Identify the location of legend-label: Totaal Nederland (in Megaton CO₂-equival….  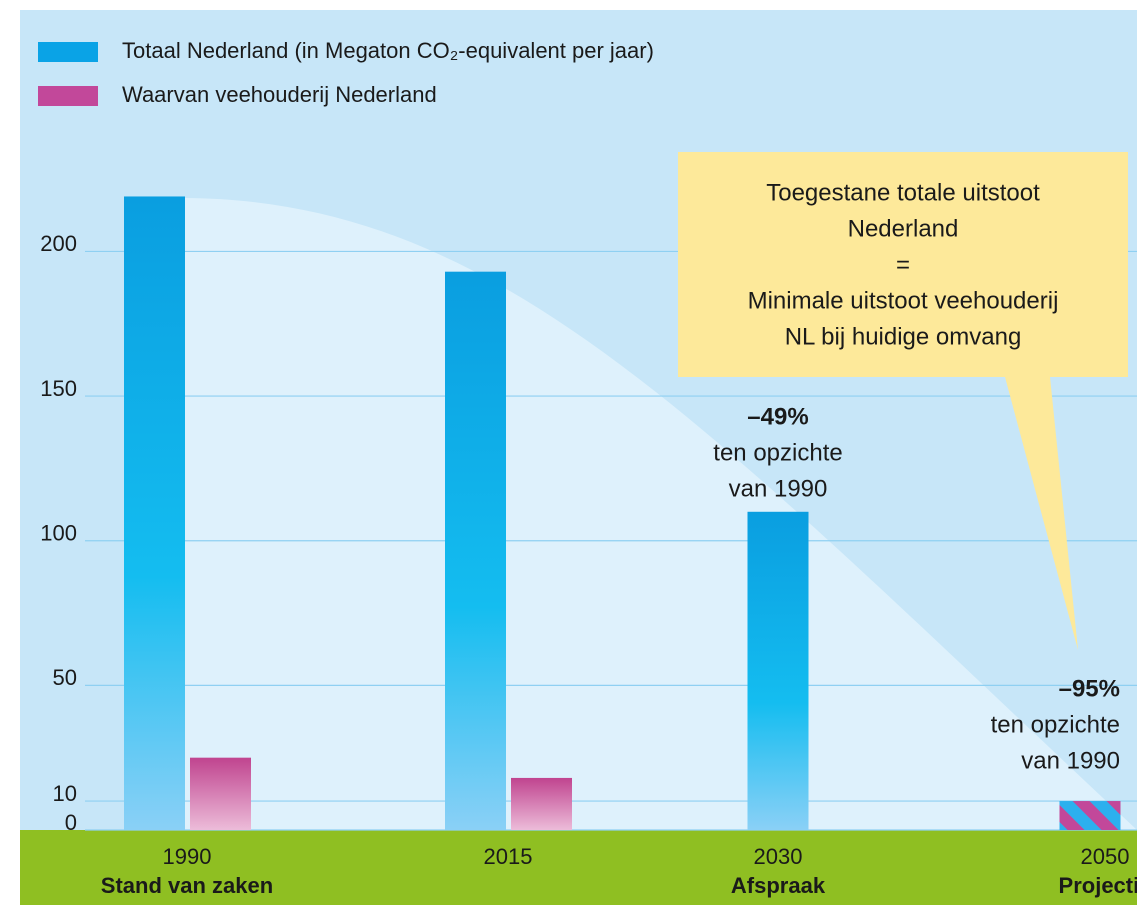
(388, 50).